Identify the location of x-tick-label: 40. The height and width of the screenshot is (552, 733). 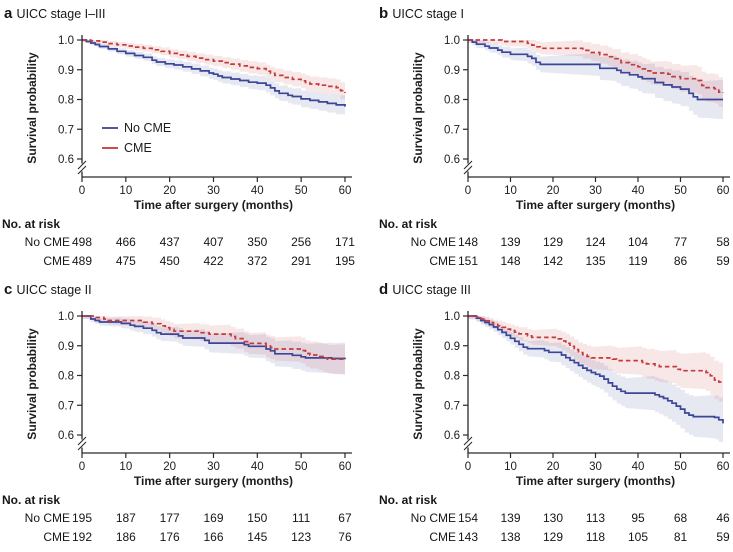
(638, 191).